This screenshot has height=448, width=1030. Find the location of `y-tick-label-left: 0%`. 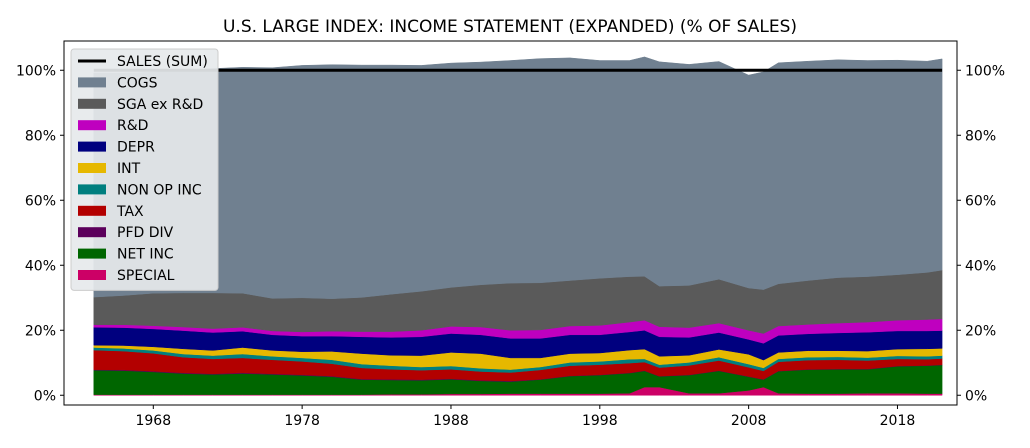

y-tick-label-left: 0% is located at coordinates (45, 396).